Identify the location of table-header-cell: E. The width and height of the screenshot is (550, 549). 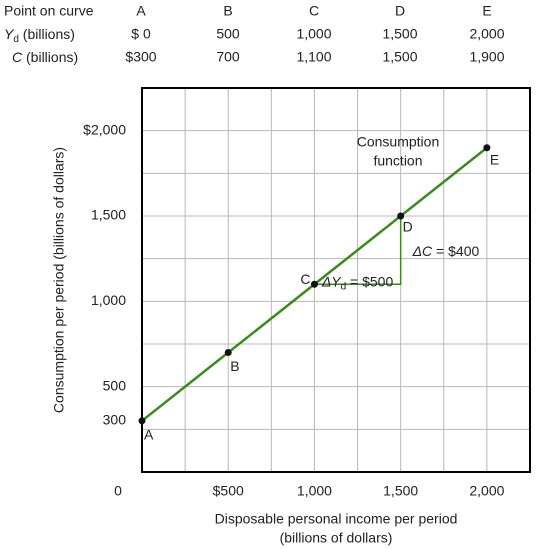
(486, 11).